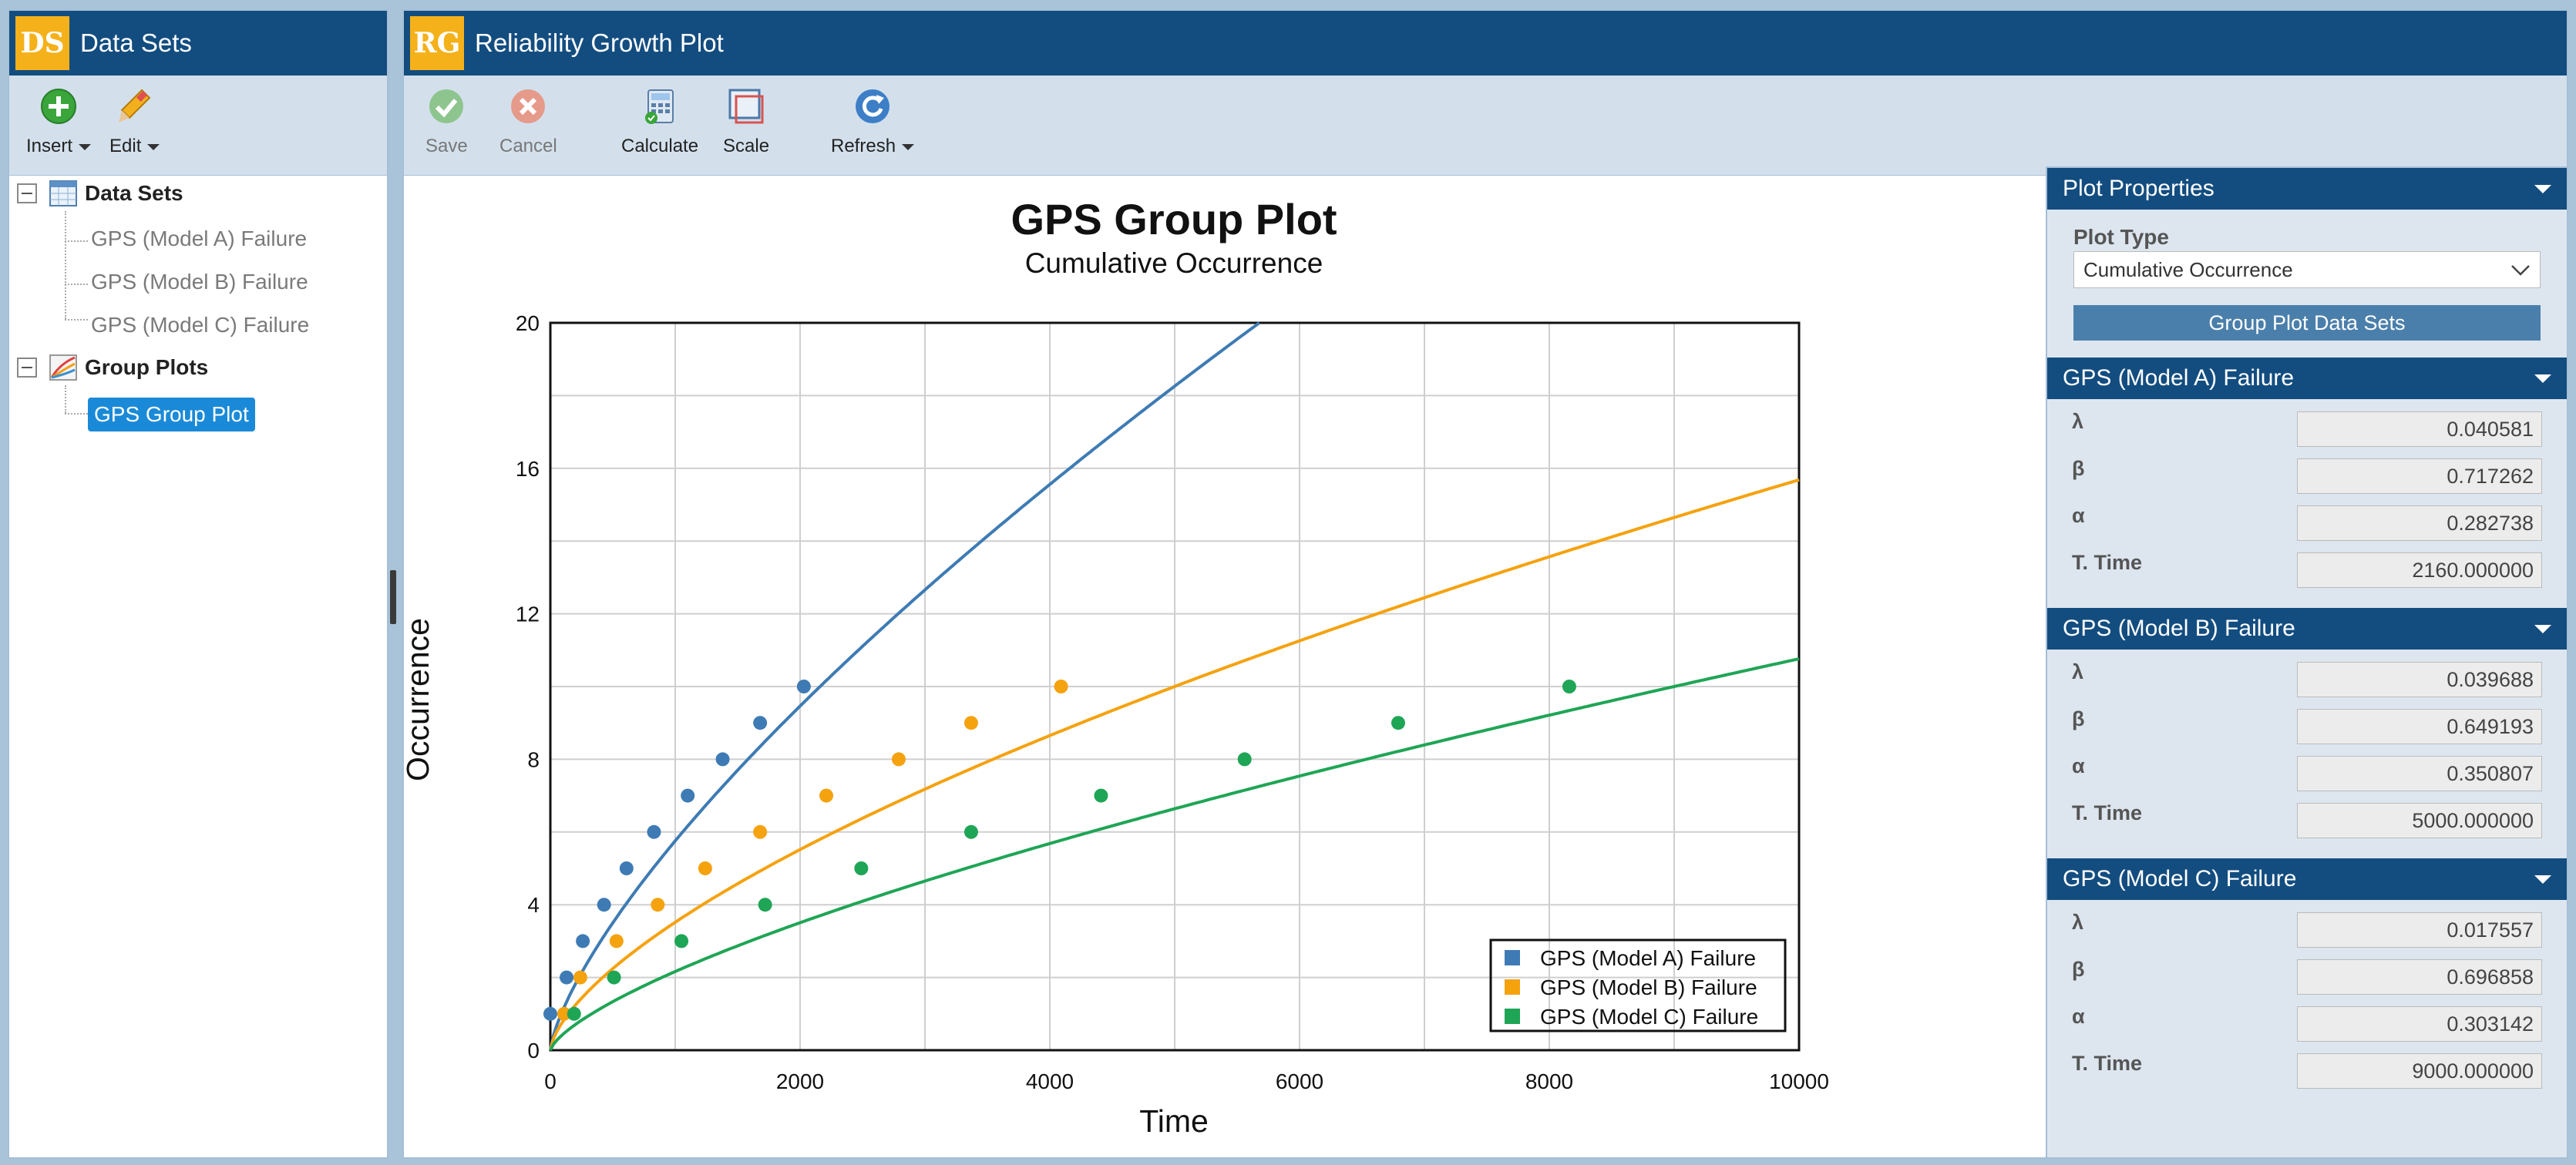 The image size is (2576, 1165). I want to click on property-row-lambda: λ 0.017557, so click(2307, 926).